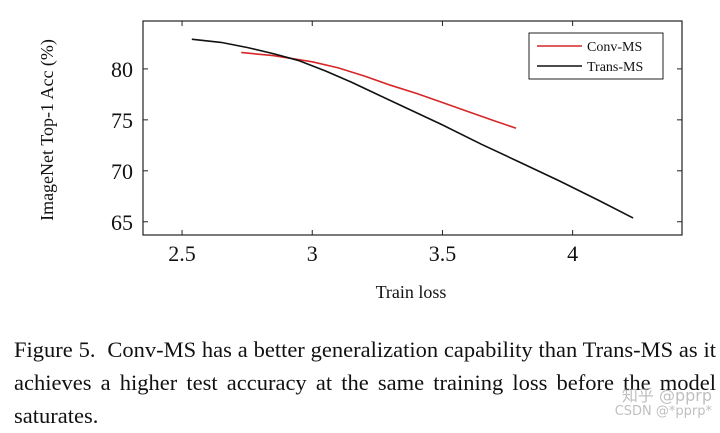 This screenshot has height=433, width=720. I want to click on y-tick-label: 75, so click(122, 120).